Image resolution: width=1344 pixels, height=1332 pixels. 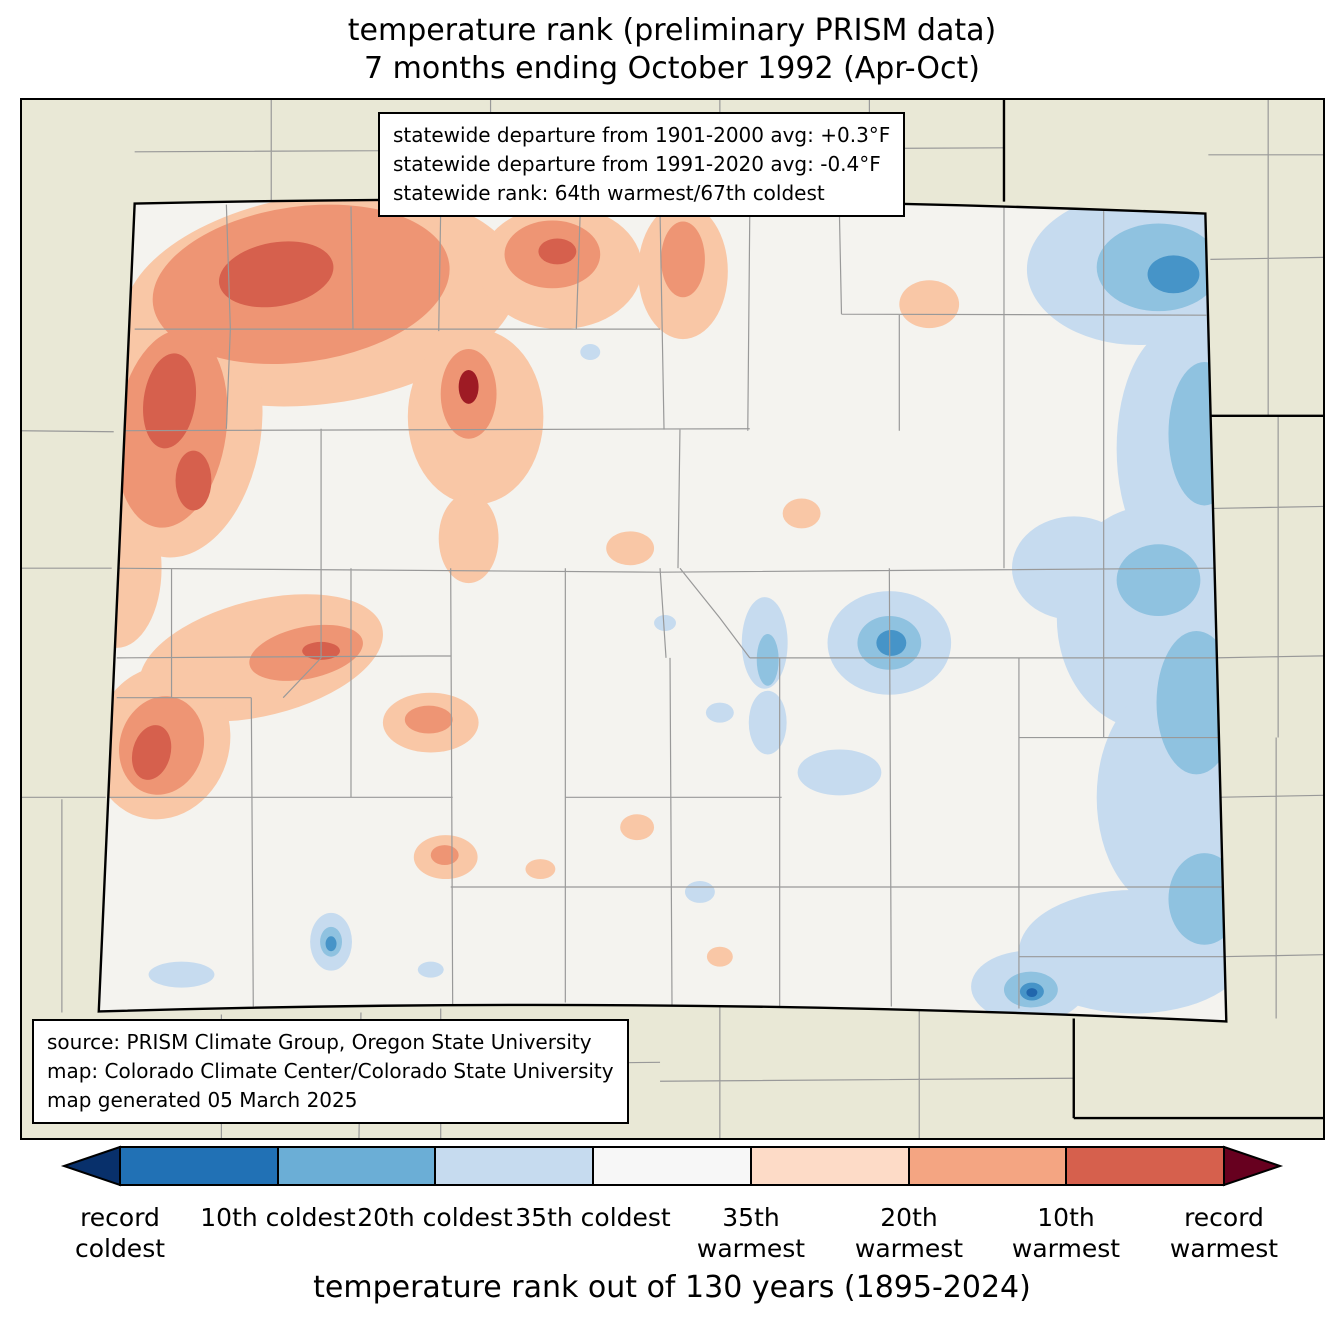 I want to click on colorbar, so click(x=672, y=1166).